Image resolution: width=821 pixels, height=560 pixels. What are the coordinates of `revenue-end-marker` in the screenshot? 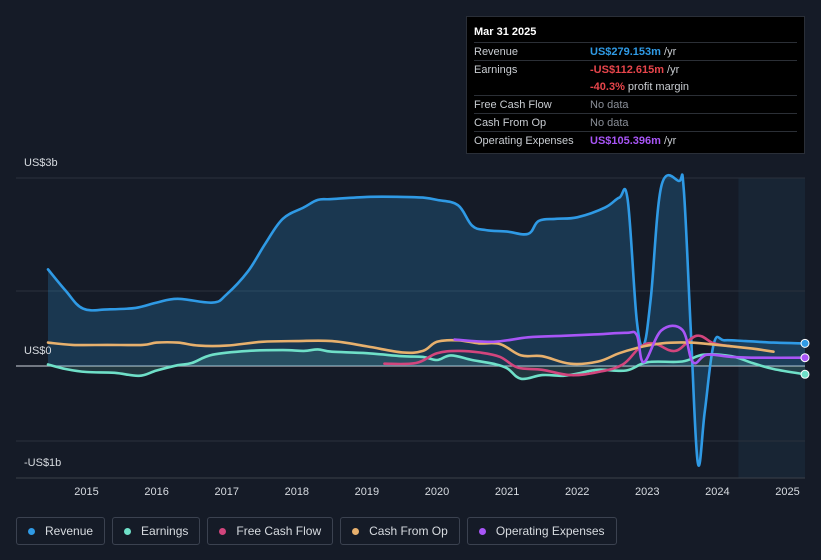 It's located at (805, 343).